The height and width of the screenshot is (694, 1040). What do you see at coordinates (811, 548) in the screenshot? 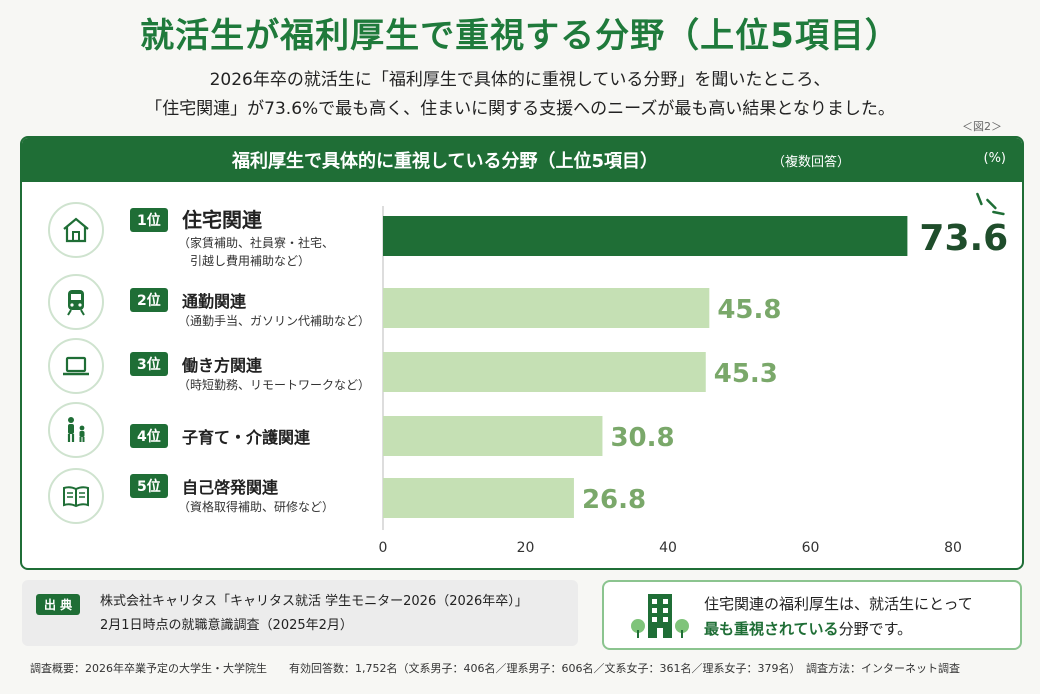
I see `x-tick-label: 60` at bounding box center [811, 548].